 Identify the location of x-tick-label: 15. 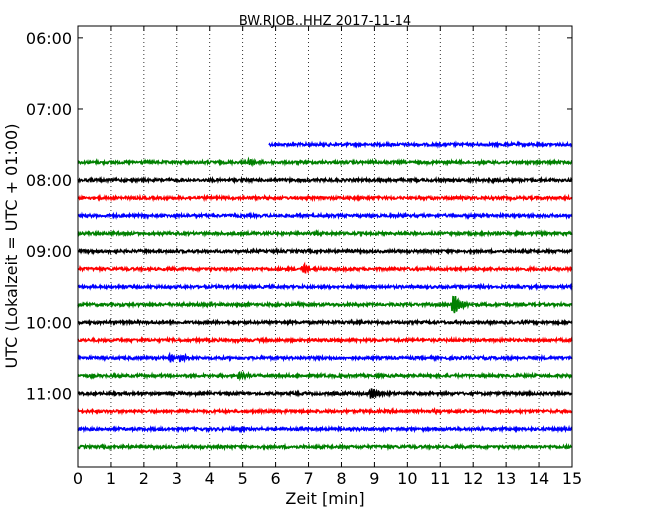
(572, 478).